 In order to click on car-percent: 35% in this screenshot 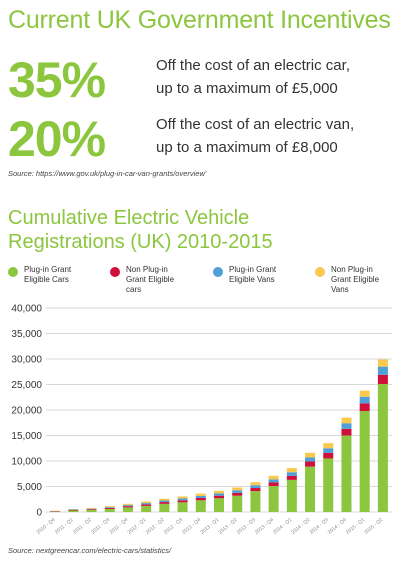, I will do `click(57, 80)`.